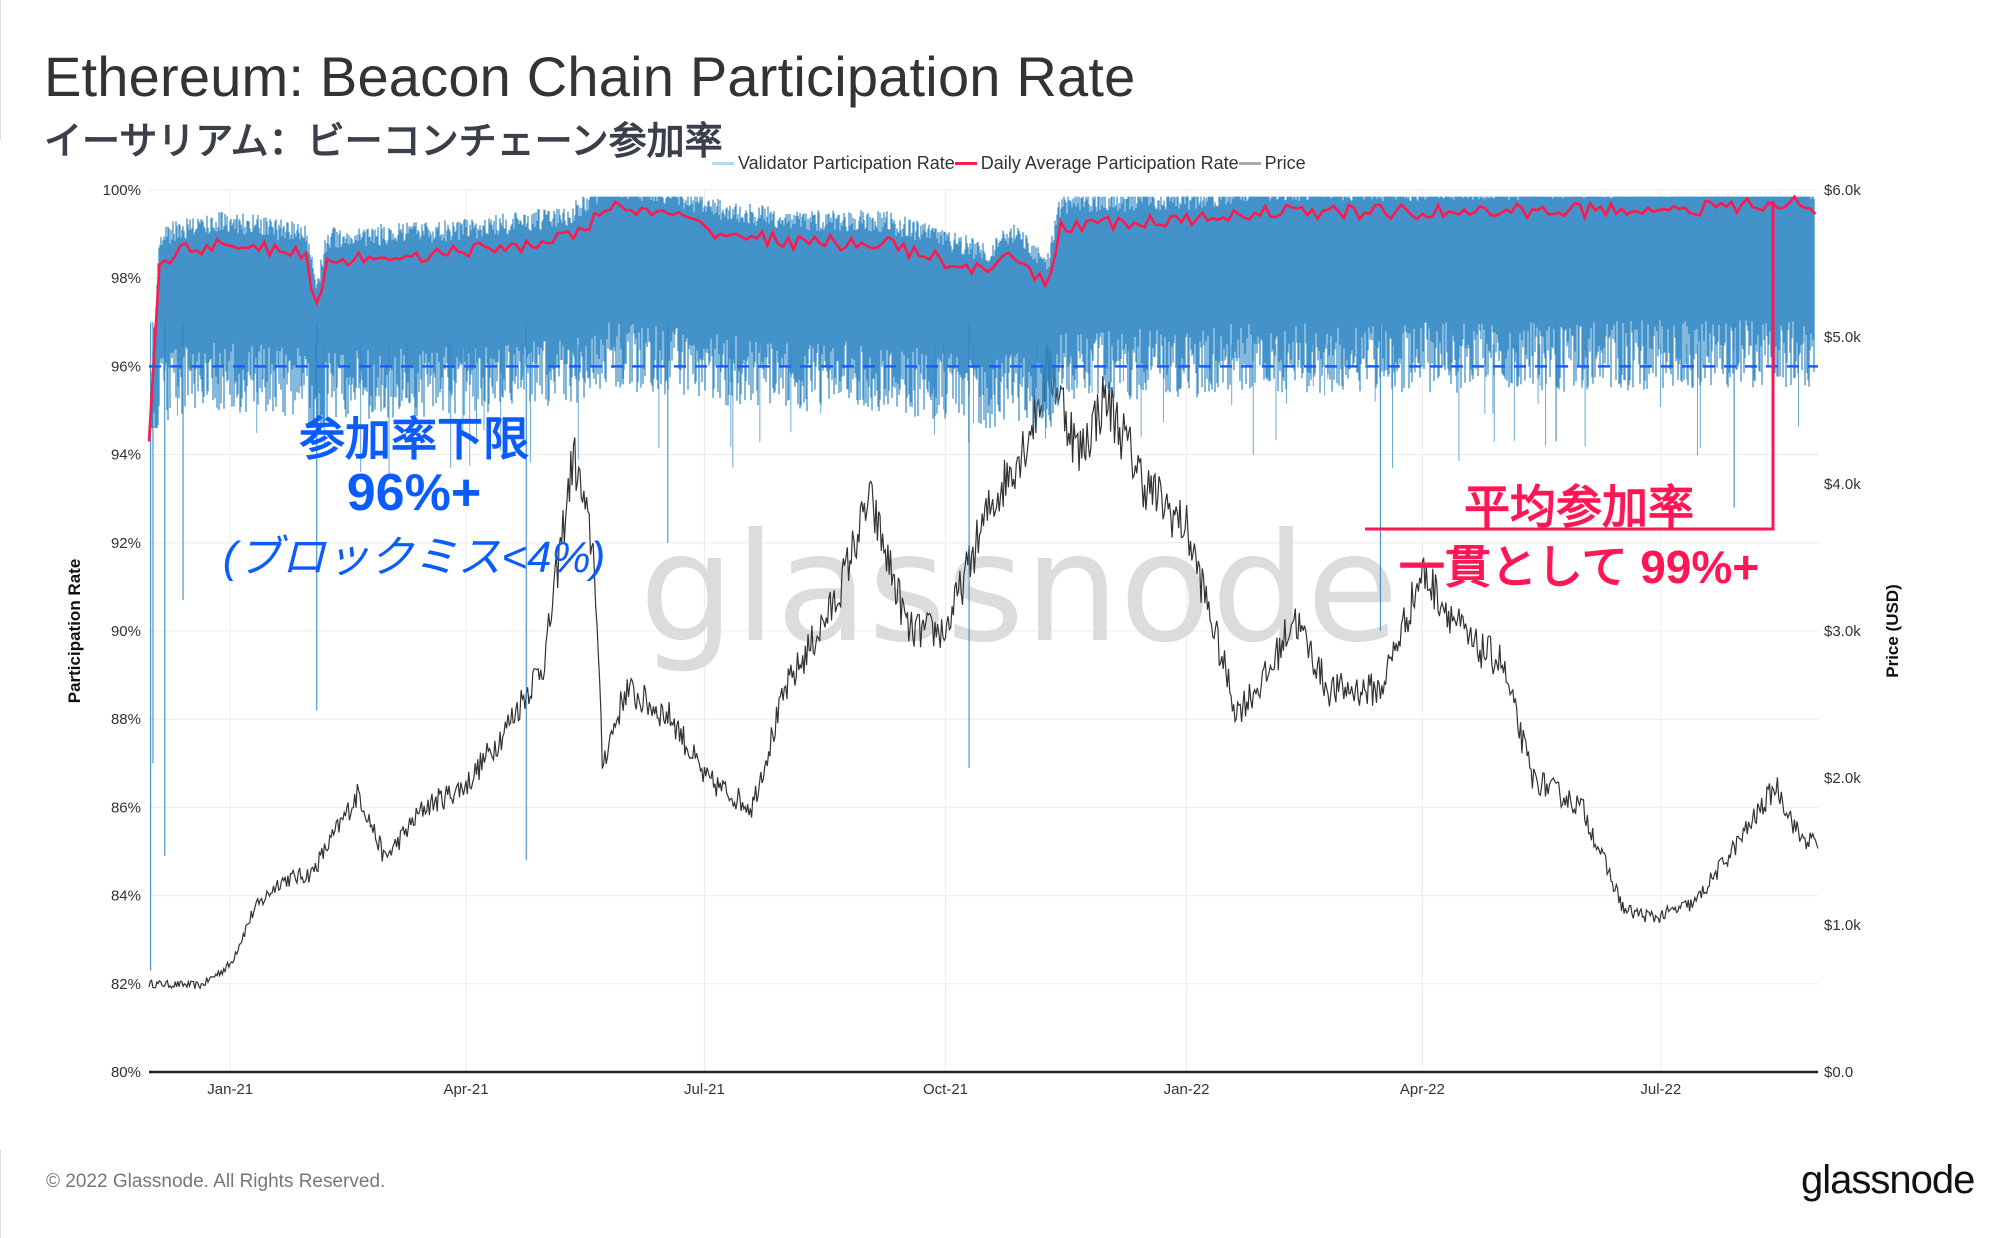 The image size is (2000, 1238). I want to click on average-value: 一貫として 99%+, so click(1579, 567).